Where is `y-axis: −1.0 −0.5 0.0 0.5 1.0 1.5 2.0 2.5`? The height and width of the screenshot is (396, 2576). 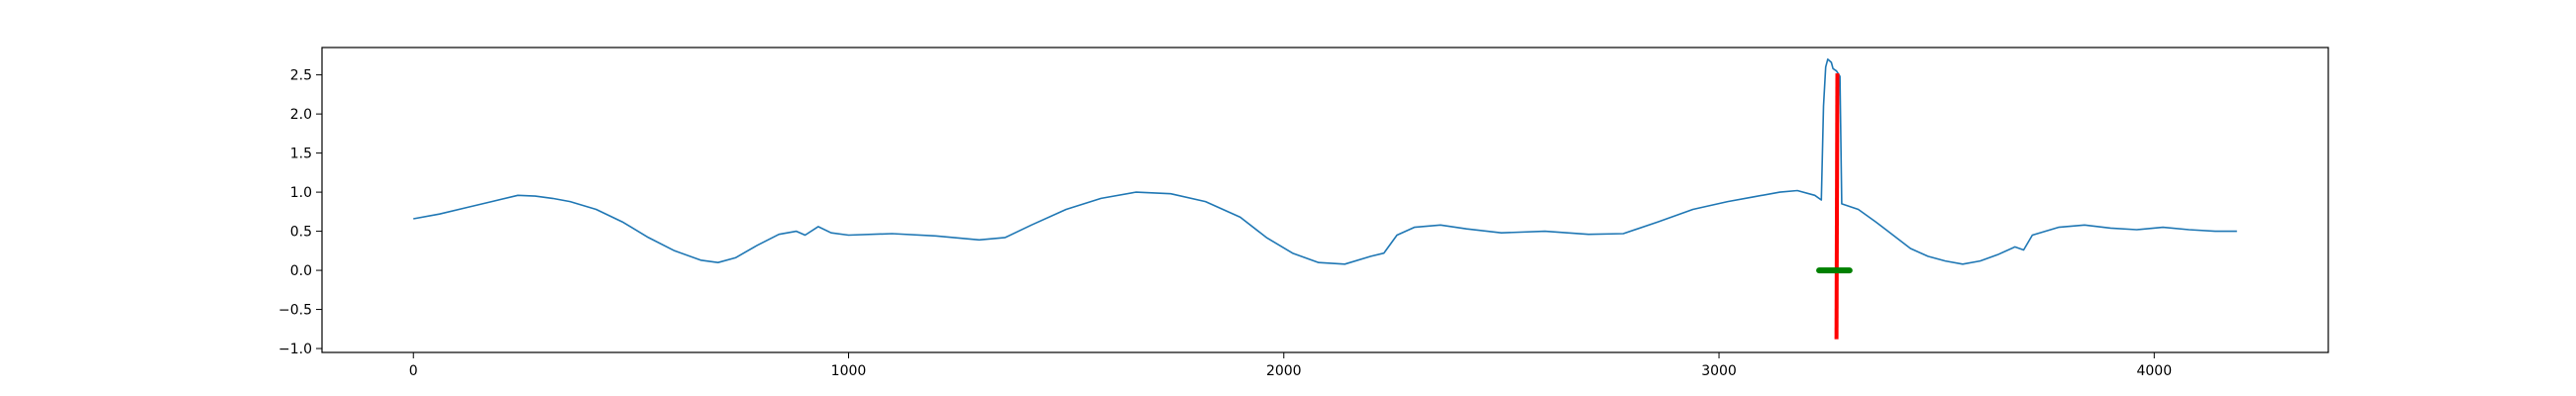 y-axis: −1.0 −0.5 0.0 0.5 1.0 1.5 2.0 2.5 is located at coordinates (300, 213).